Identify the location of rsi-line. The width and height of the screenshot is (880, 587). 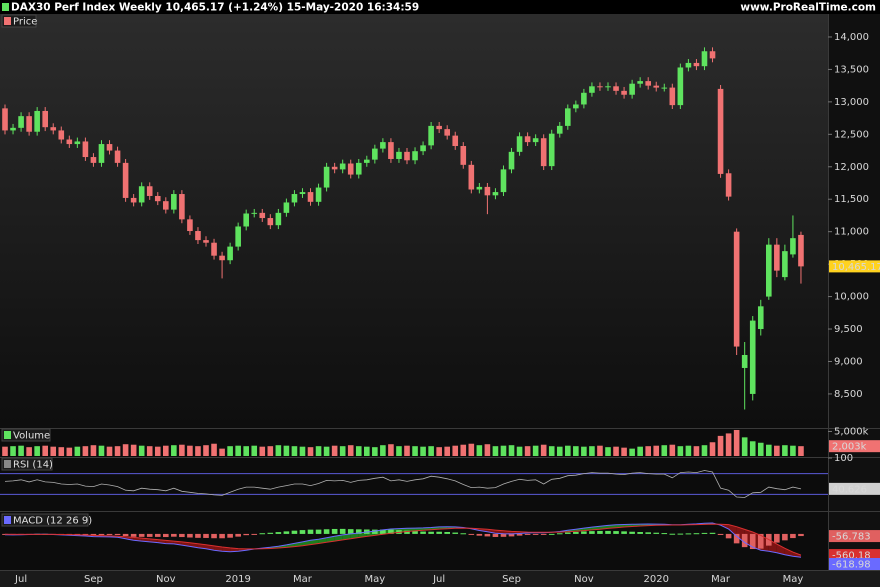
(403, 484).